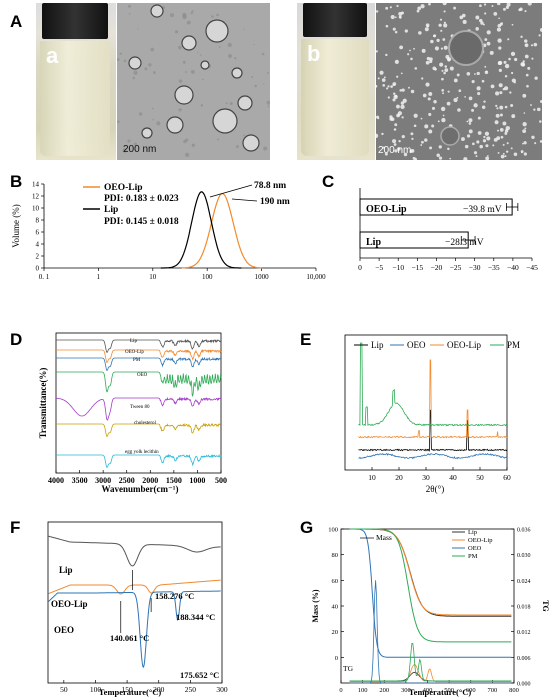  Describe the element at coordinates (360, 267) in the screenshot. I see `x-tick-label: 0` at that location.